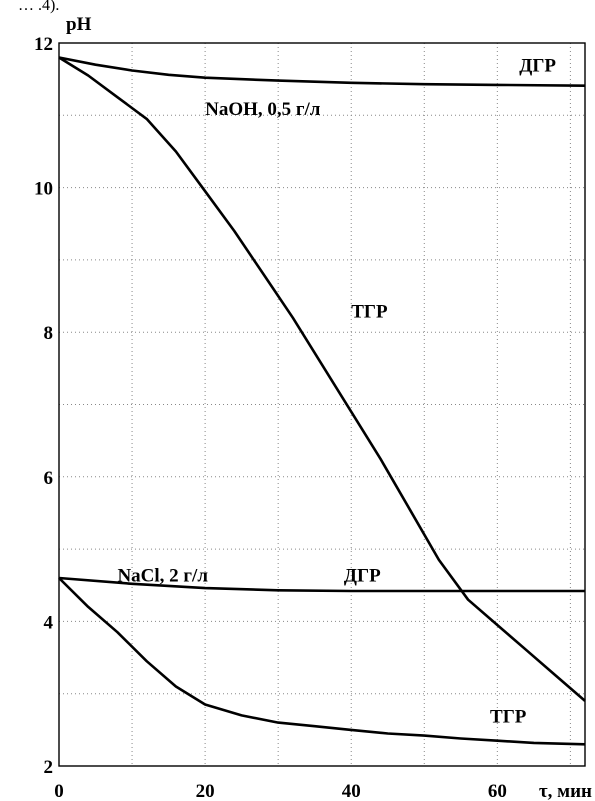  Describe the element at coordinates (43, 44) in the screenshot. I see `y-tick-label: 12` at that location.